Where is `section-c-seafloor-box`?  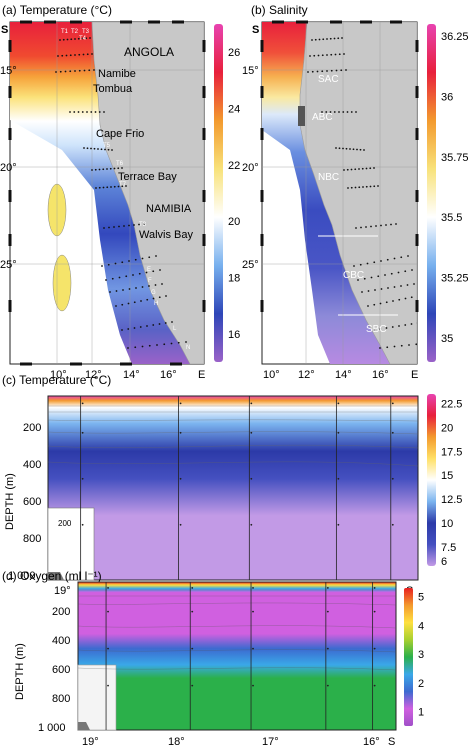
section-c-seafloor-box is located at coordinates (71, 544).